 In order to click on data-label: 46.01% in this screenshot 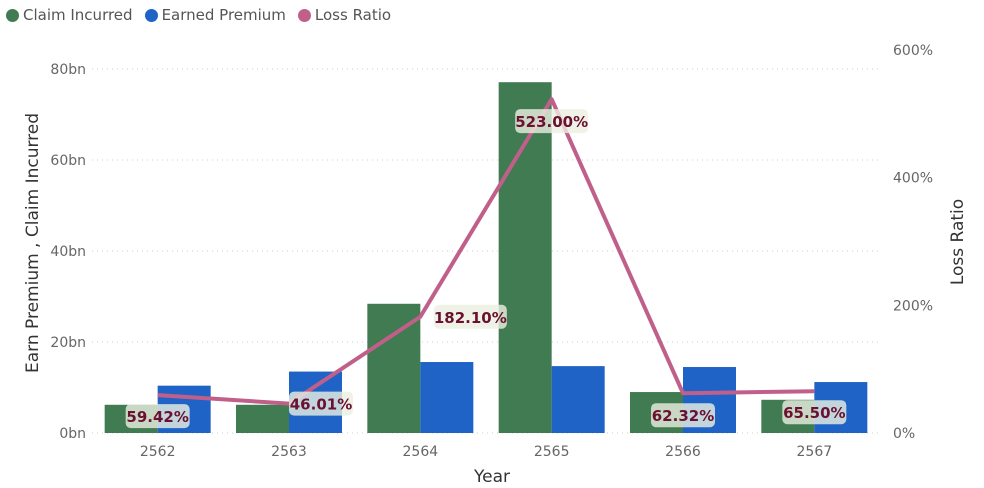, I will do `click(321, 405)`.